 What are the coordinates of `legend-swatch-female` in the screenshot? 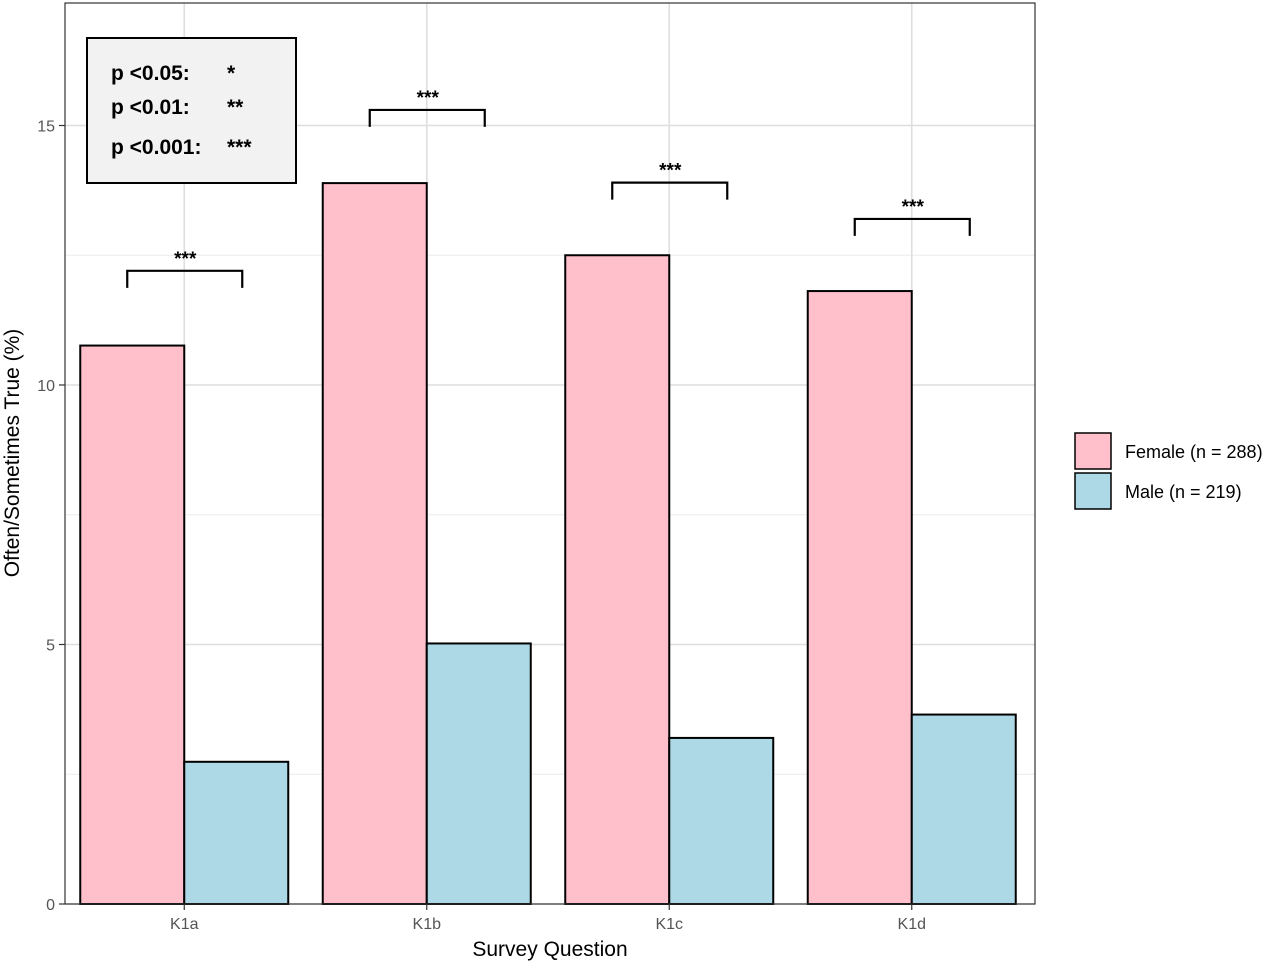 It's located at (1093, 451).